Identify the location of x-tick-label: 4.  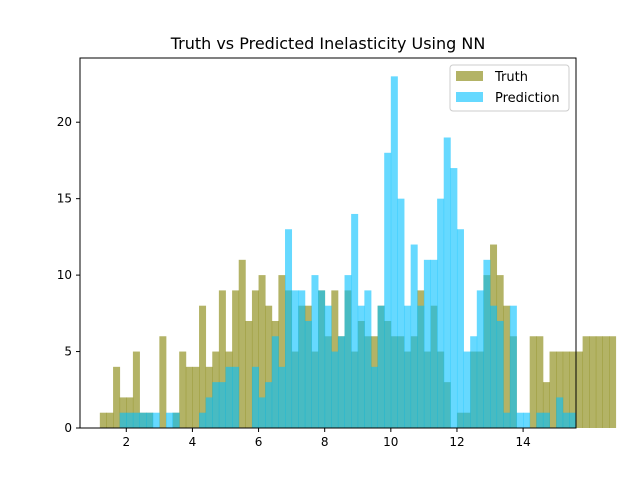
(193, 442).